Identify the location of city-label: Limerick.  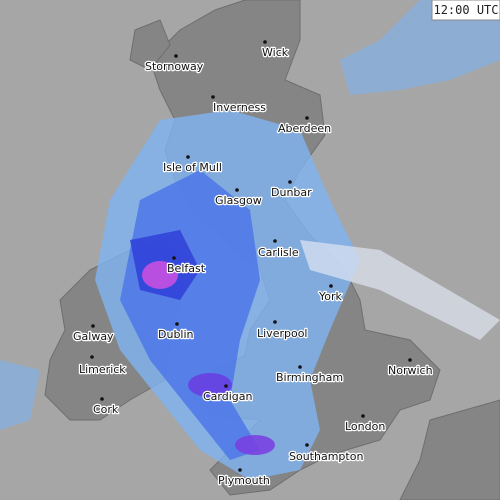
(102, 369).